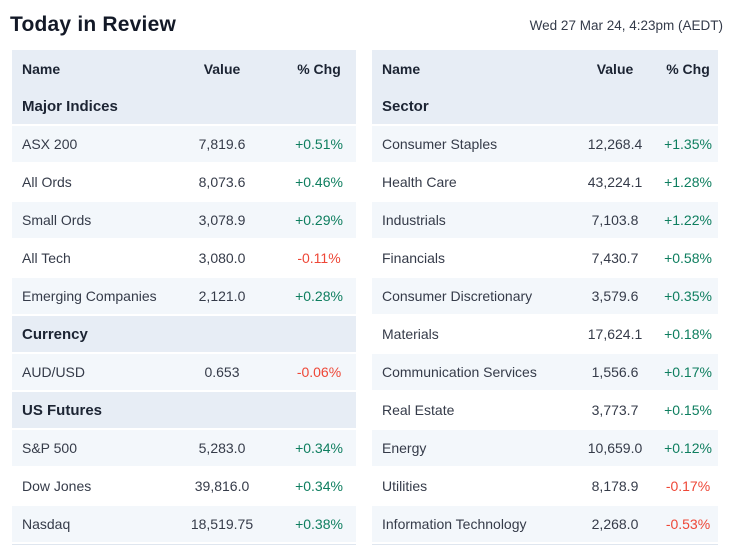 The width and height of the screenshot is (734, 559). I want to click on row-value: 3,078.9, so click(222, 220).